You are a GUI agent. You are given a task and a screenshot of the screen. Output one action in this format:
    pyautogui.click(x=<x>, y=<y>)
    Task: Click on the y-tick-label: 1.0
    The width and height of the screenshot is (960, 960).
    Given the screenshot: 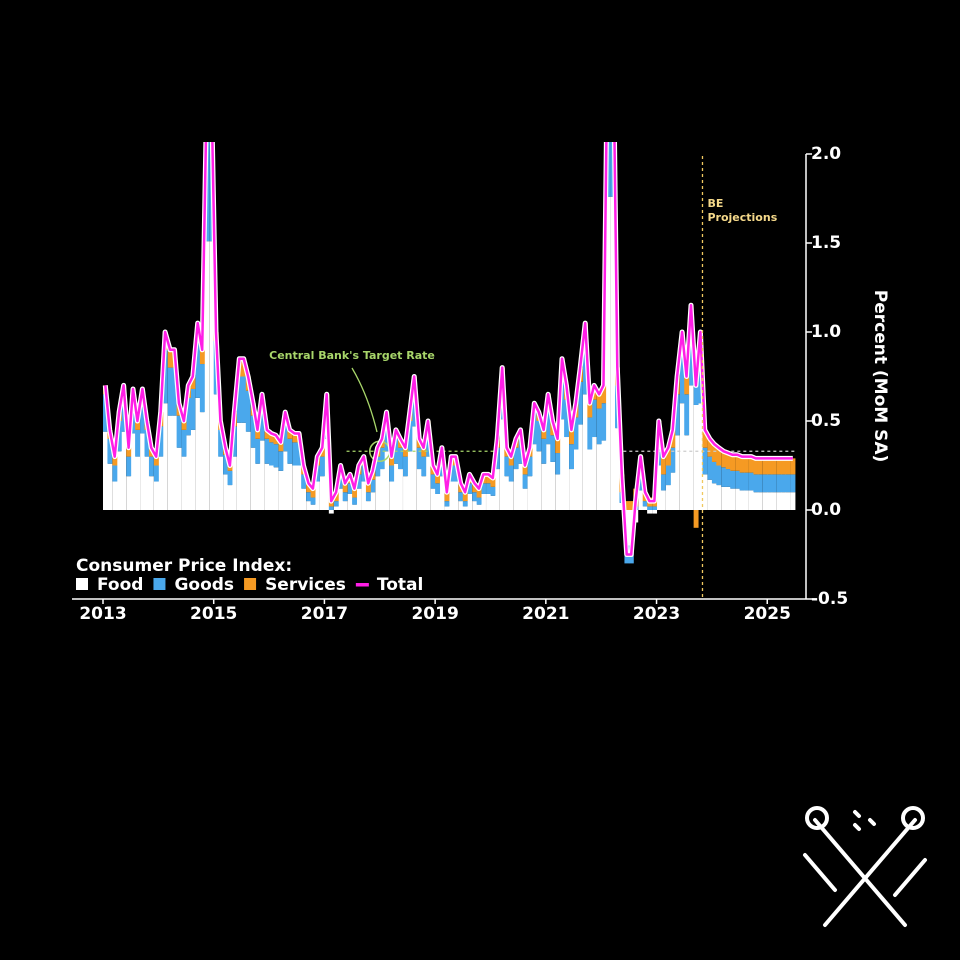 What is the action you would take?
    pyautogui.click(x=826, y=332)
    